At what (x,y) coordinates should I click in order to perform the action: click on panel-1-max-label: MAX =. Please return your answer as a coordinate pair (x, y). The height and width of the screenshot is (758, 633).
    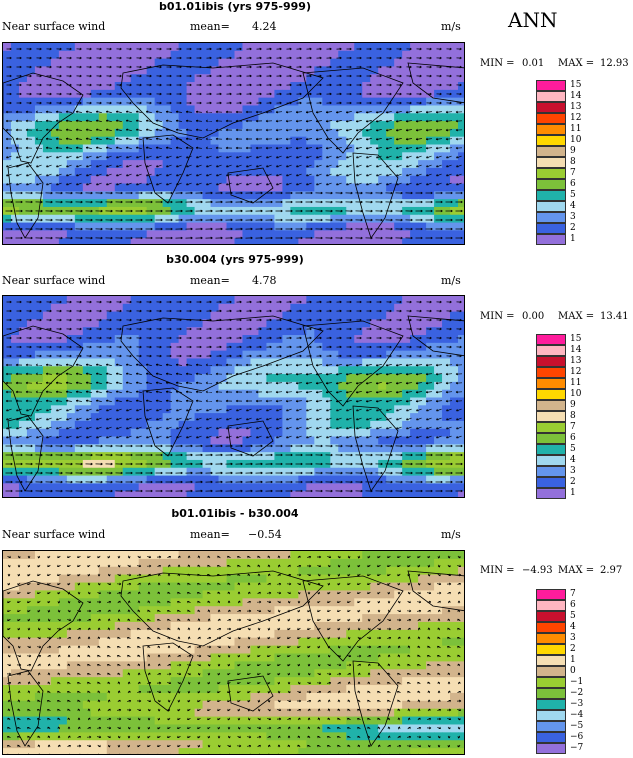
    Looking at the image, I should click on (576, 63).